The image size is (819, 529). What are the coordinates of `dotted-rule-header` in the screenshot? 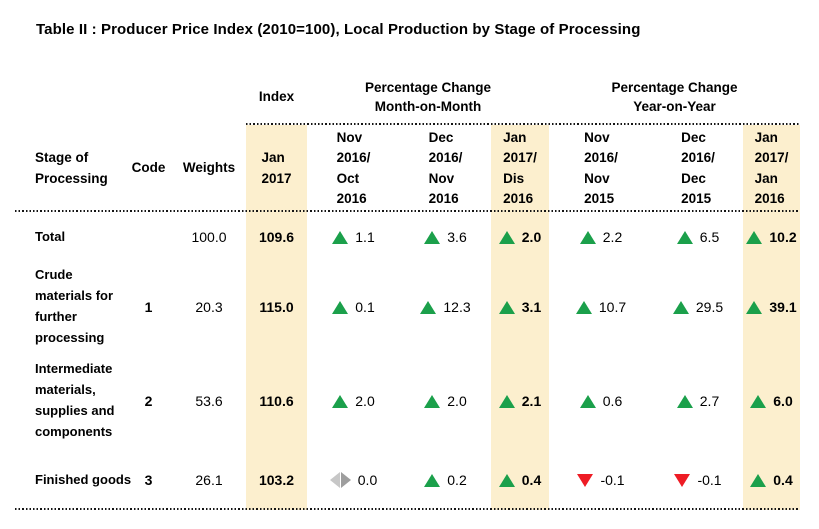 It's located at (407, 211).